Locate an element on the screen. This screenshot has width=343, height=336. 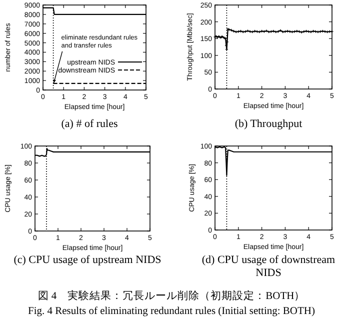
text: (d) CPU usage of downstream NIDS is located at coordinates (269, 266).